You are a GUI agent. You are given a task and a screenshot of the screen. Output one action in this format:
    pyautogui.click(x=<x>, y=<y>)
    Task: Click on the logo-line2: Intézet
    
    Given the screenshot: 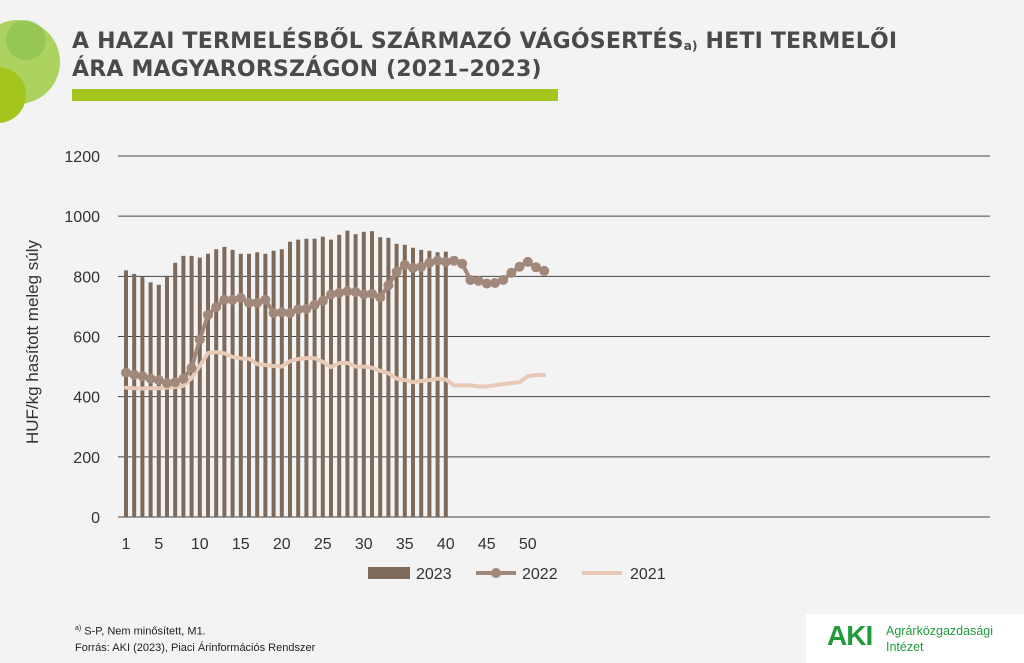 What is the action you would take?
    pyautogui.click(x=905, y=647)
    